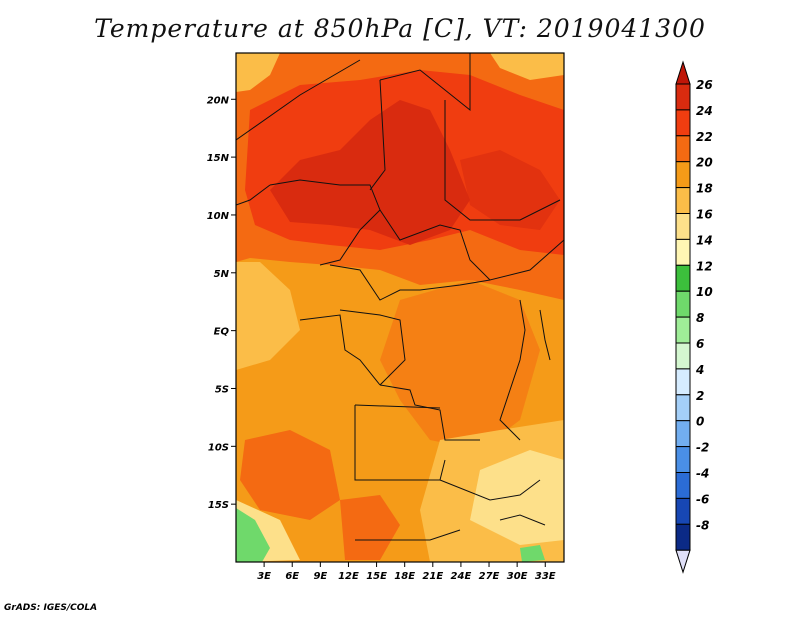  Describe the element at coordinates (683, 561) in the screenshot. I see `colorbar-bottom-arrow` at that location.